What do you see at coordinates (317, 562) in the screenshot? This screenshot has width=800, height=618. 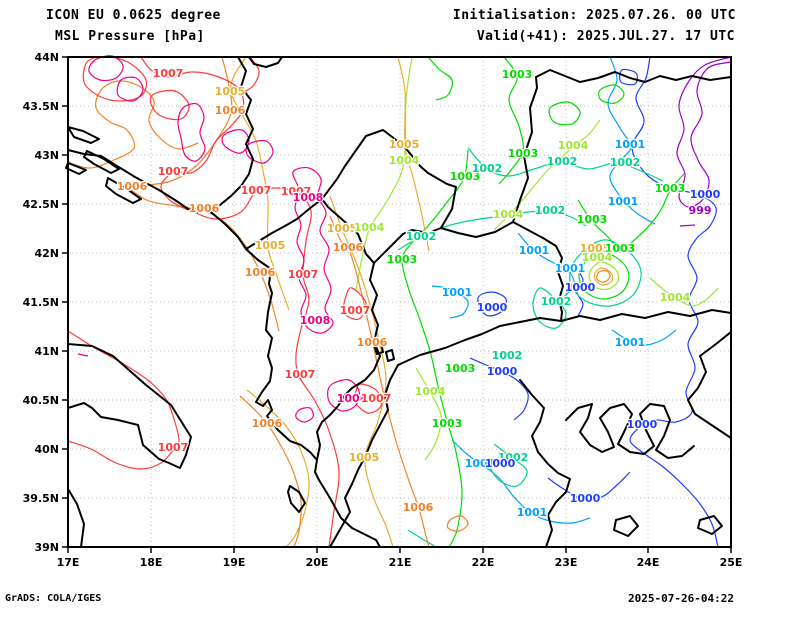 I see `x-axis-label: 20E` at bounding box center [317, 562].